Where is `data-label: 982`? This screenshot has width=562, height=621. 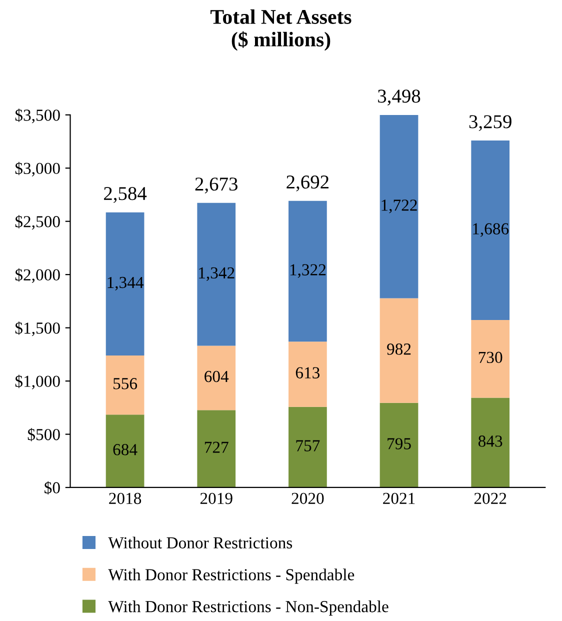 data-label: 982 is located at coordinates (399, 349).